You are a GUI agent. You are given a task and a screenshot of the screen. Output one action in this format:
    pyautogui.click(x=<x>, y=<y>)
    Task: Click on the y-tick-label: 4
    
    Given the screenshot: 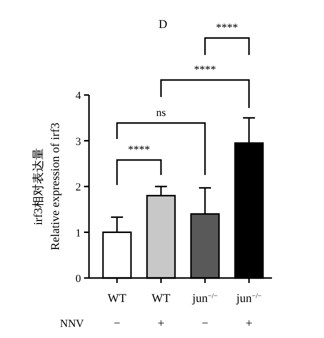 What is the action you would take?
    pyautogui.click(x=79, y=96)
    